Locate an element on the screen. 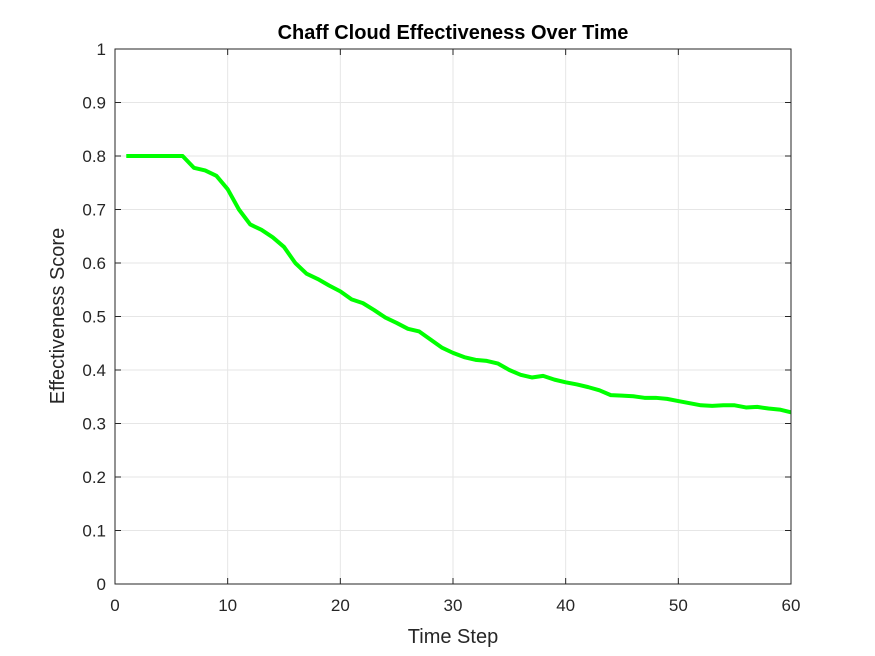  y-tick-label: 0.2 is located at coordinates (94, 477).